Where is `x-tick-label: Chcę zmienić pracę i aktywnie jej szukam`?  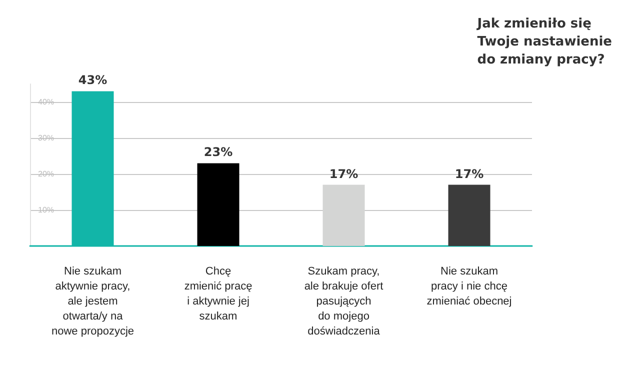
x-tick-label: Chcę zmienić pracę i aktywnie jej szukam is located at coordinates (218, 294).